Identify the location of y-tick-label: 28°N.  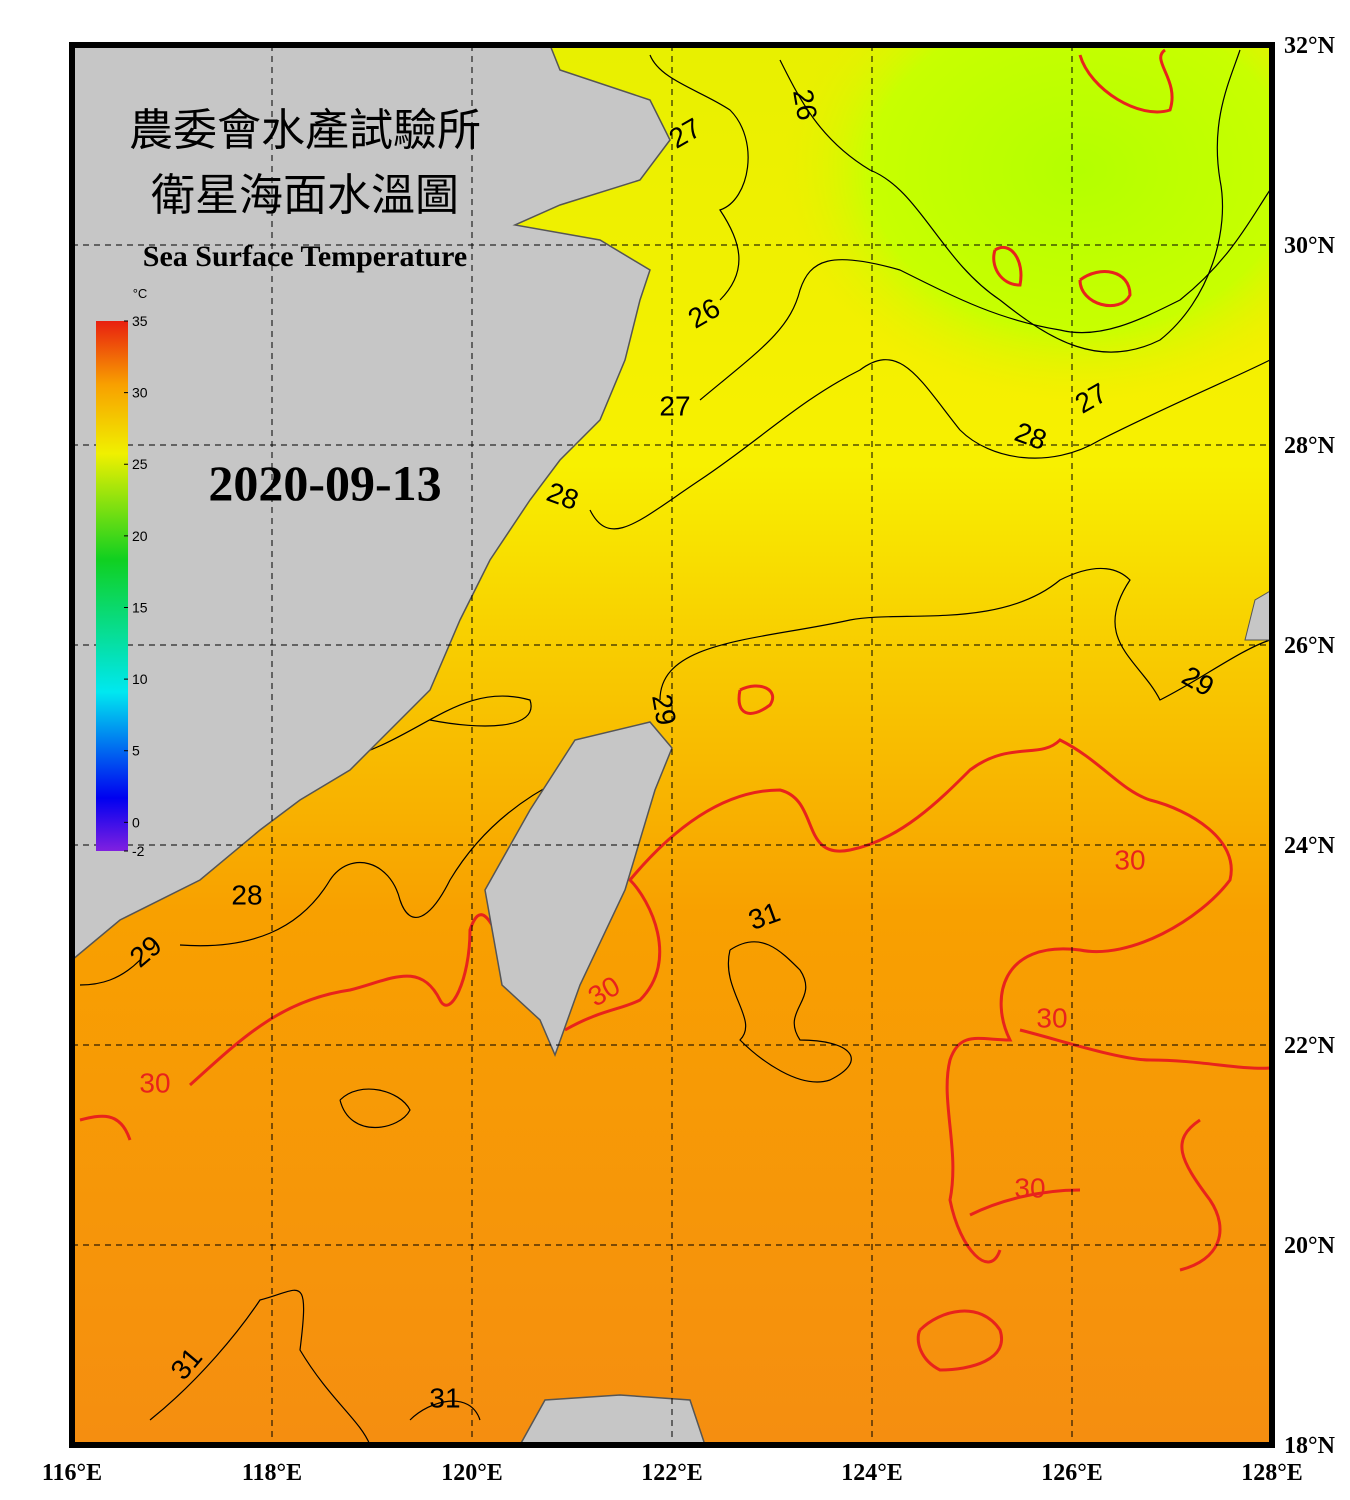
(1310, 446).